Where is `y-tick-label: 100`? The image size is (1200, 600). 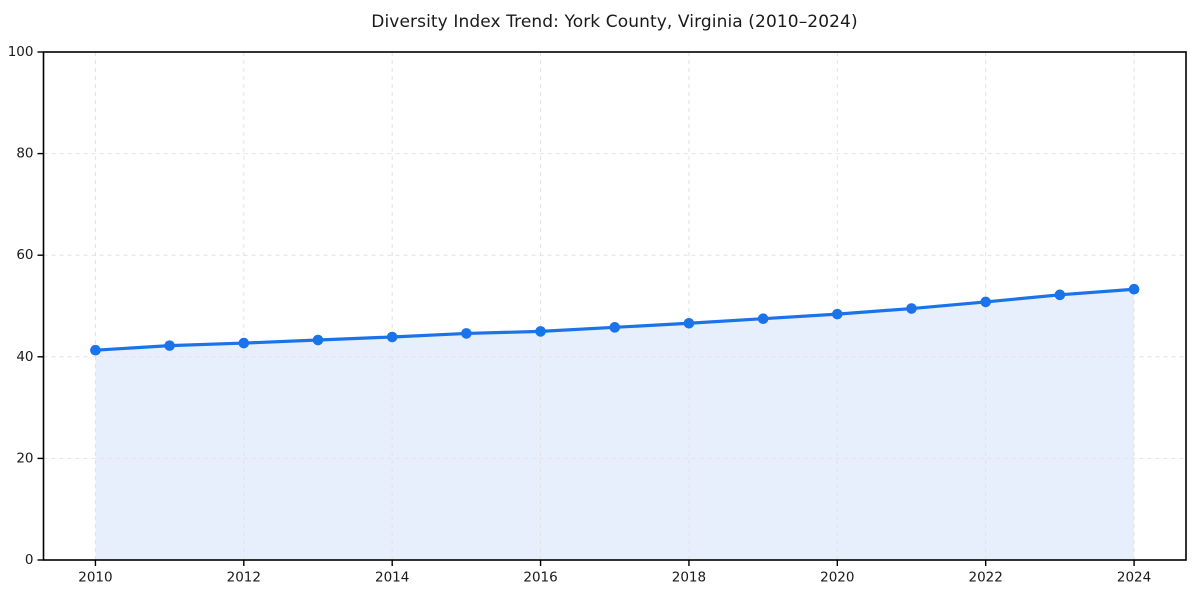 y-tick-label: 100 is located at coordinates (21, 52).